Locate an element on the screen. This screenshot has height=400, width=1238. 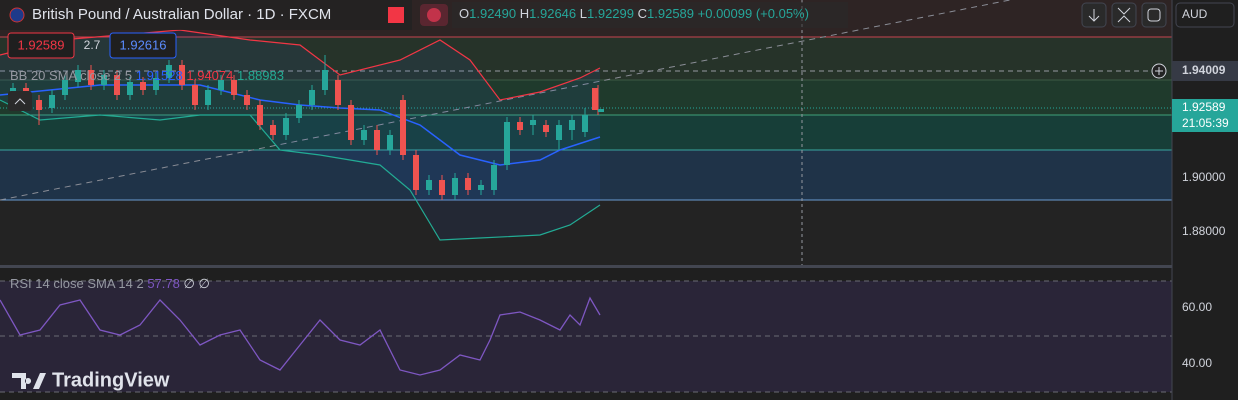
ohlc-value: 1.92646 is located at coordinates (552, 13).